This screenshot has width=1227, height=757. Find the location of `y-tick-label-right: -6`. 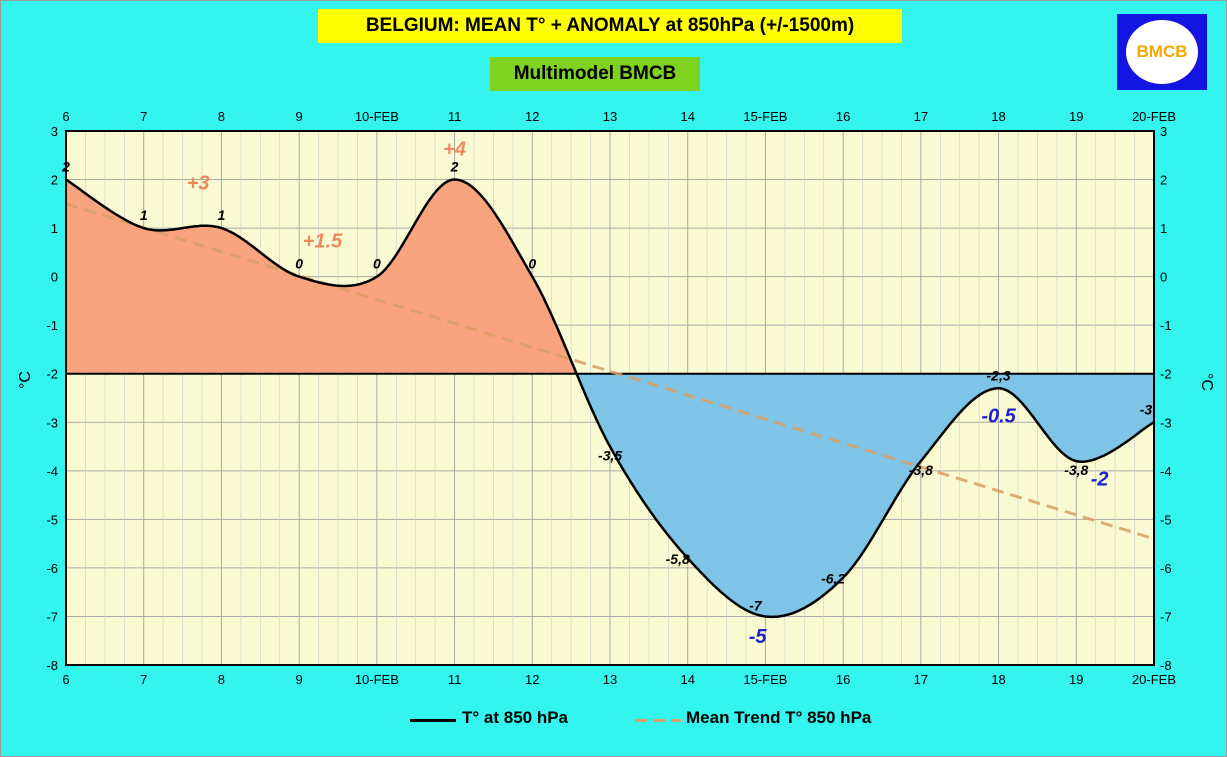

y-tick-label-right: -6 is located at coordinates (1166, 568).